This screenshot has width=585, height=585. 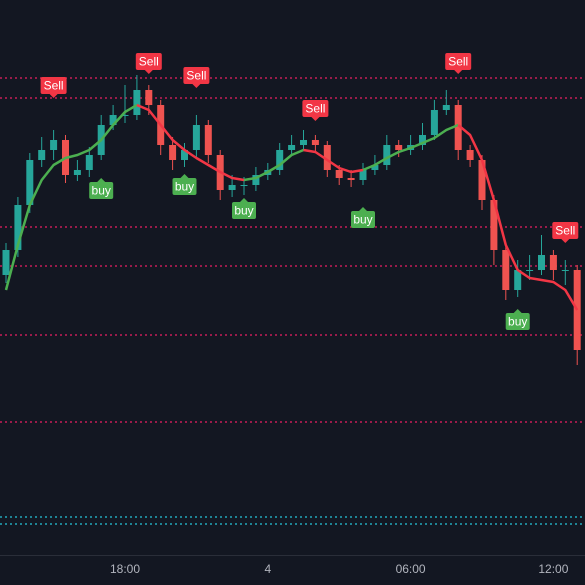 I want to click on x-tick-label: 06:00, so click(x=411, y=569).